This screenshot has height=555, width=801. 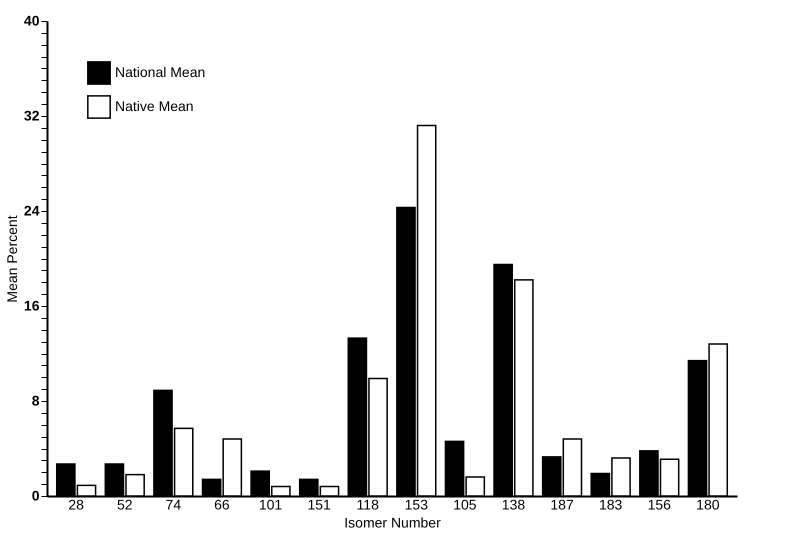 What do you see at coordinates (393, 522) in the screenshot?
I see `x-axis-title: Isomer Number` at bounding box center [393, 522].